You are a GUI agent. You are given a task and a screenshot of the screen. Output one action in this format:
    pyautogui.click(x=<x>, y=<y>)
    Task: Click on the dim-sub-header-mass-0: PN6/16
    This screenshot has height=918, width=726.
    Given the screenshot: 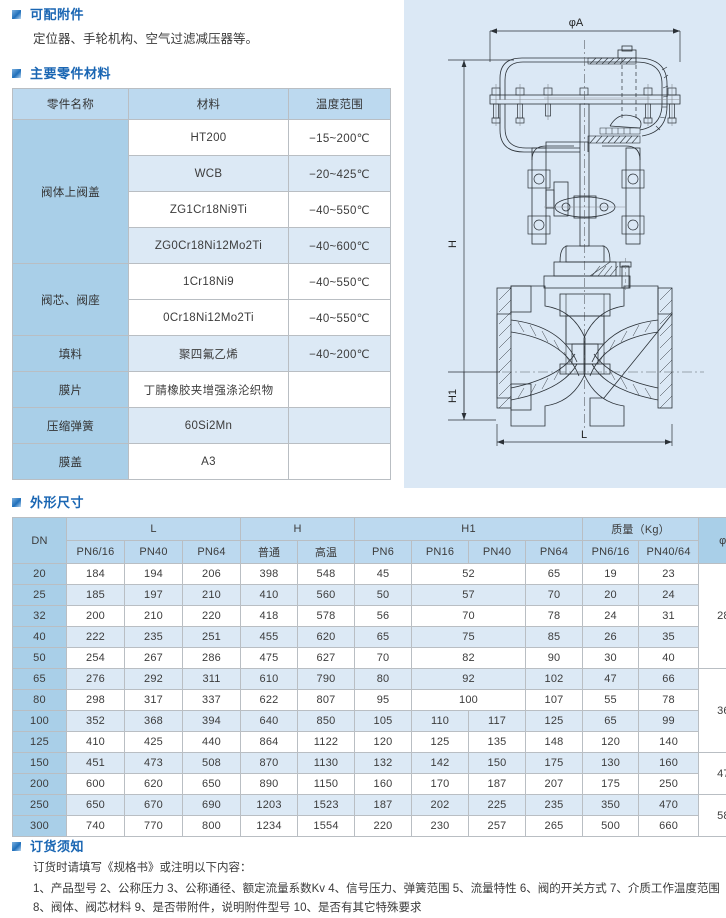 What is the action you would take?
    pyautogui.click(x=611, y=552)
    